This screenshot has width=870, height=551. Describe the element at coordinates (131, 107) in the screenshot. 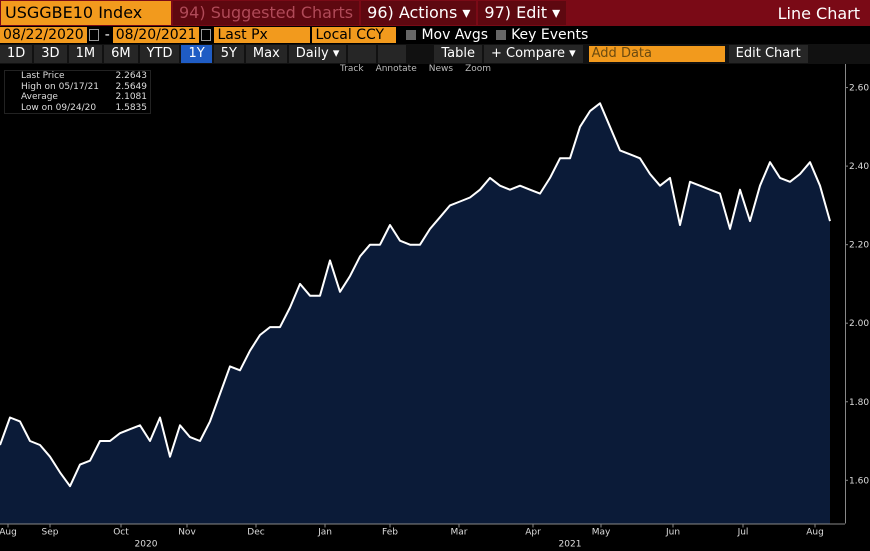

I see `legend-value: 1.5835` at that location.